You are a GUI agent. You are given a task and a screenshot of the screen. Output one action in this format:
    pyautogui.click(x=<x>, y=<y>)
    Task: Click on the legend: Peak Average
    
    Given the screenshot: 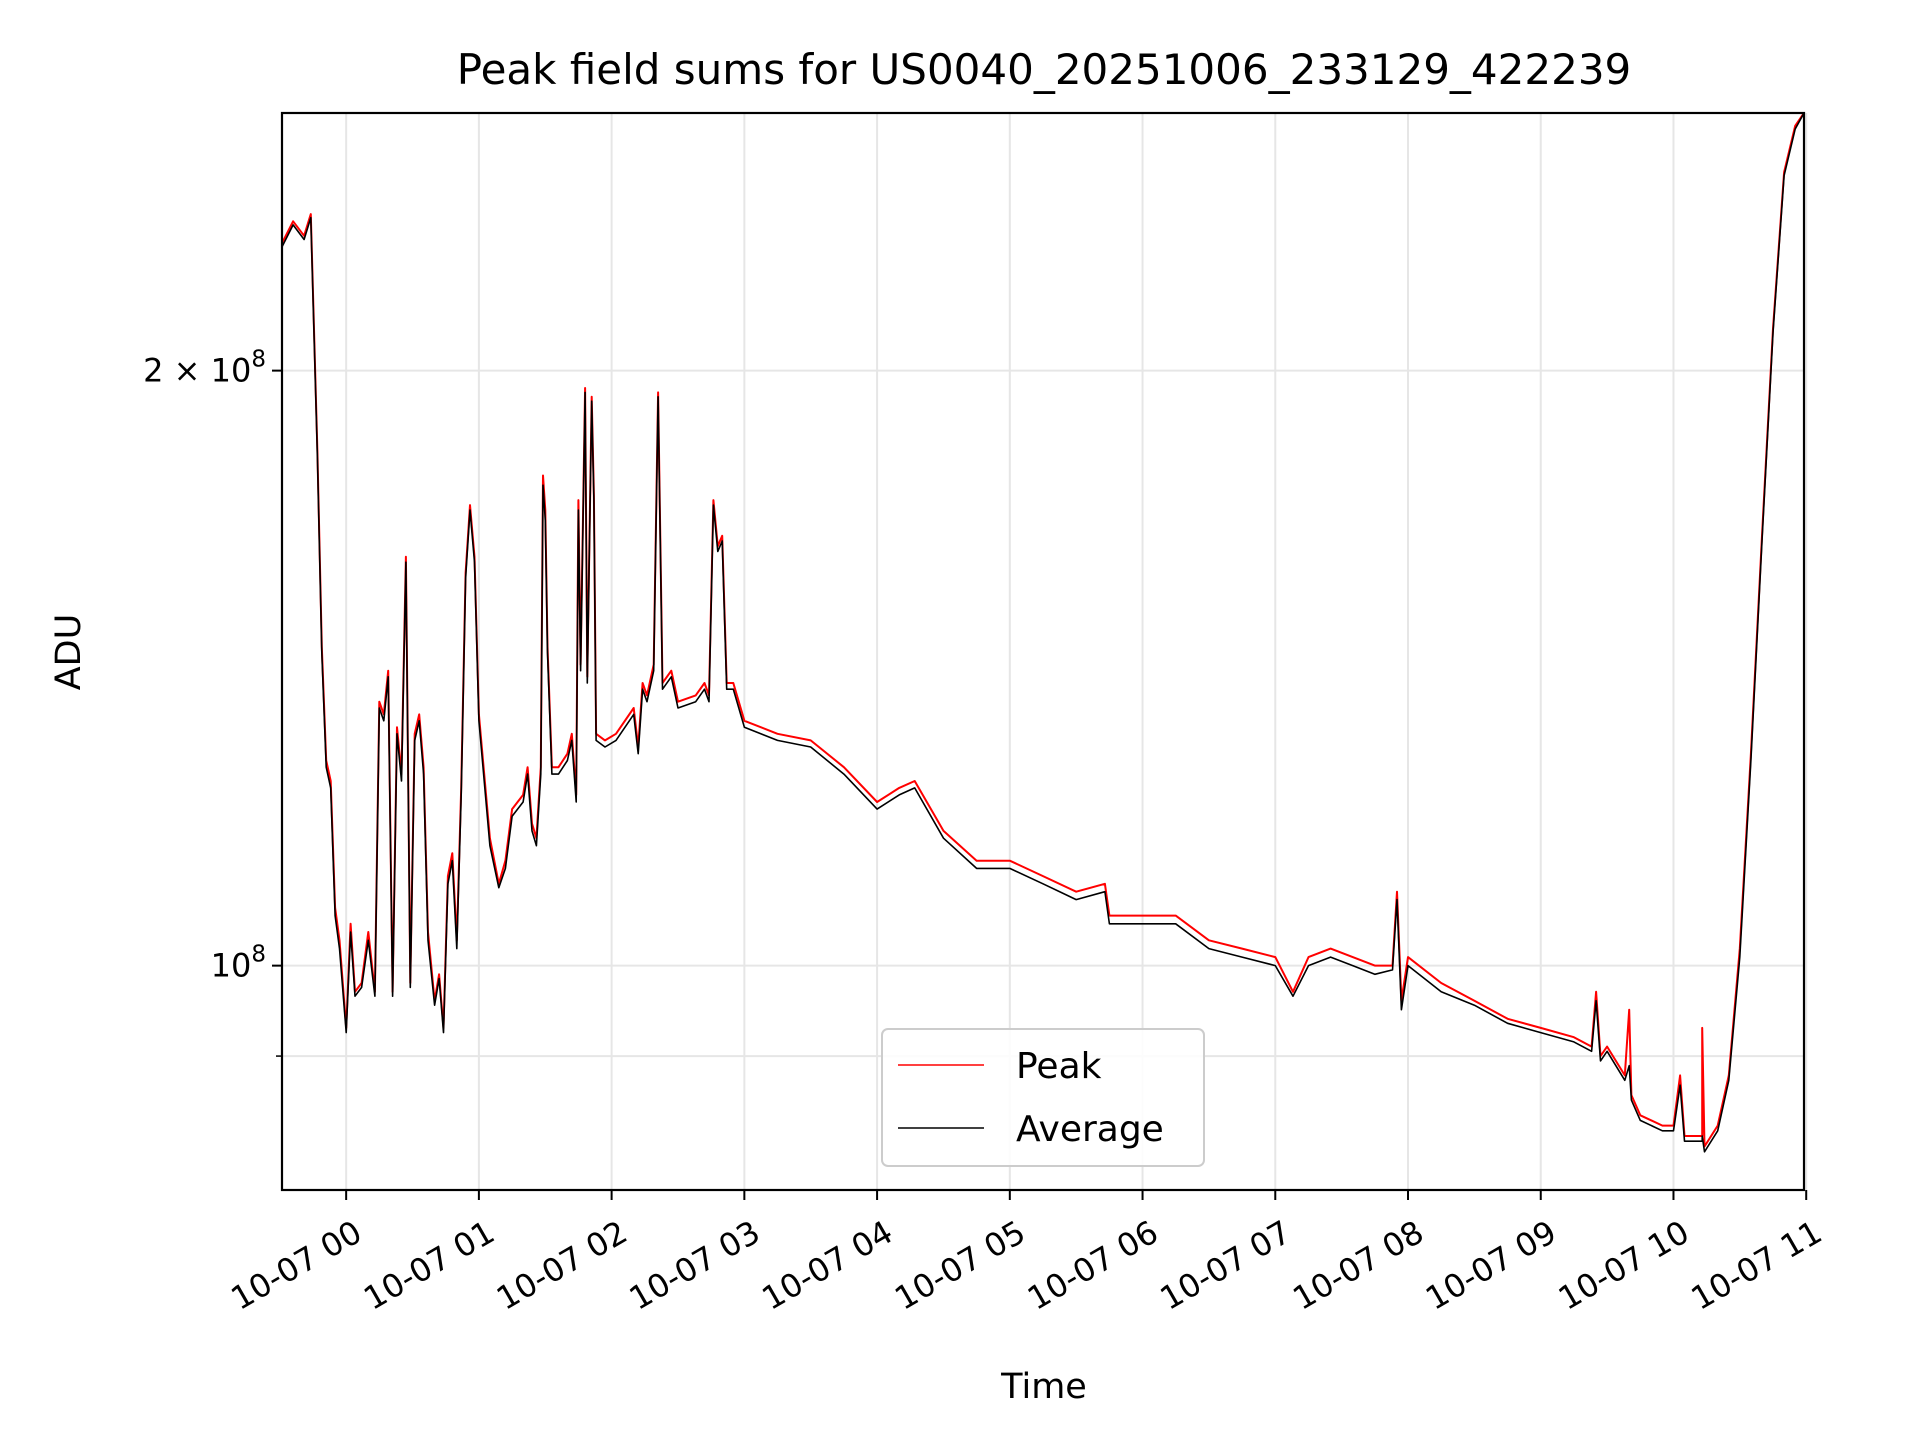 What is the action you would take?
    pyautogui.click(x=1043, y=1097)
    